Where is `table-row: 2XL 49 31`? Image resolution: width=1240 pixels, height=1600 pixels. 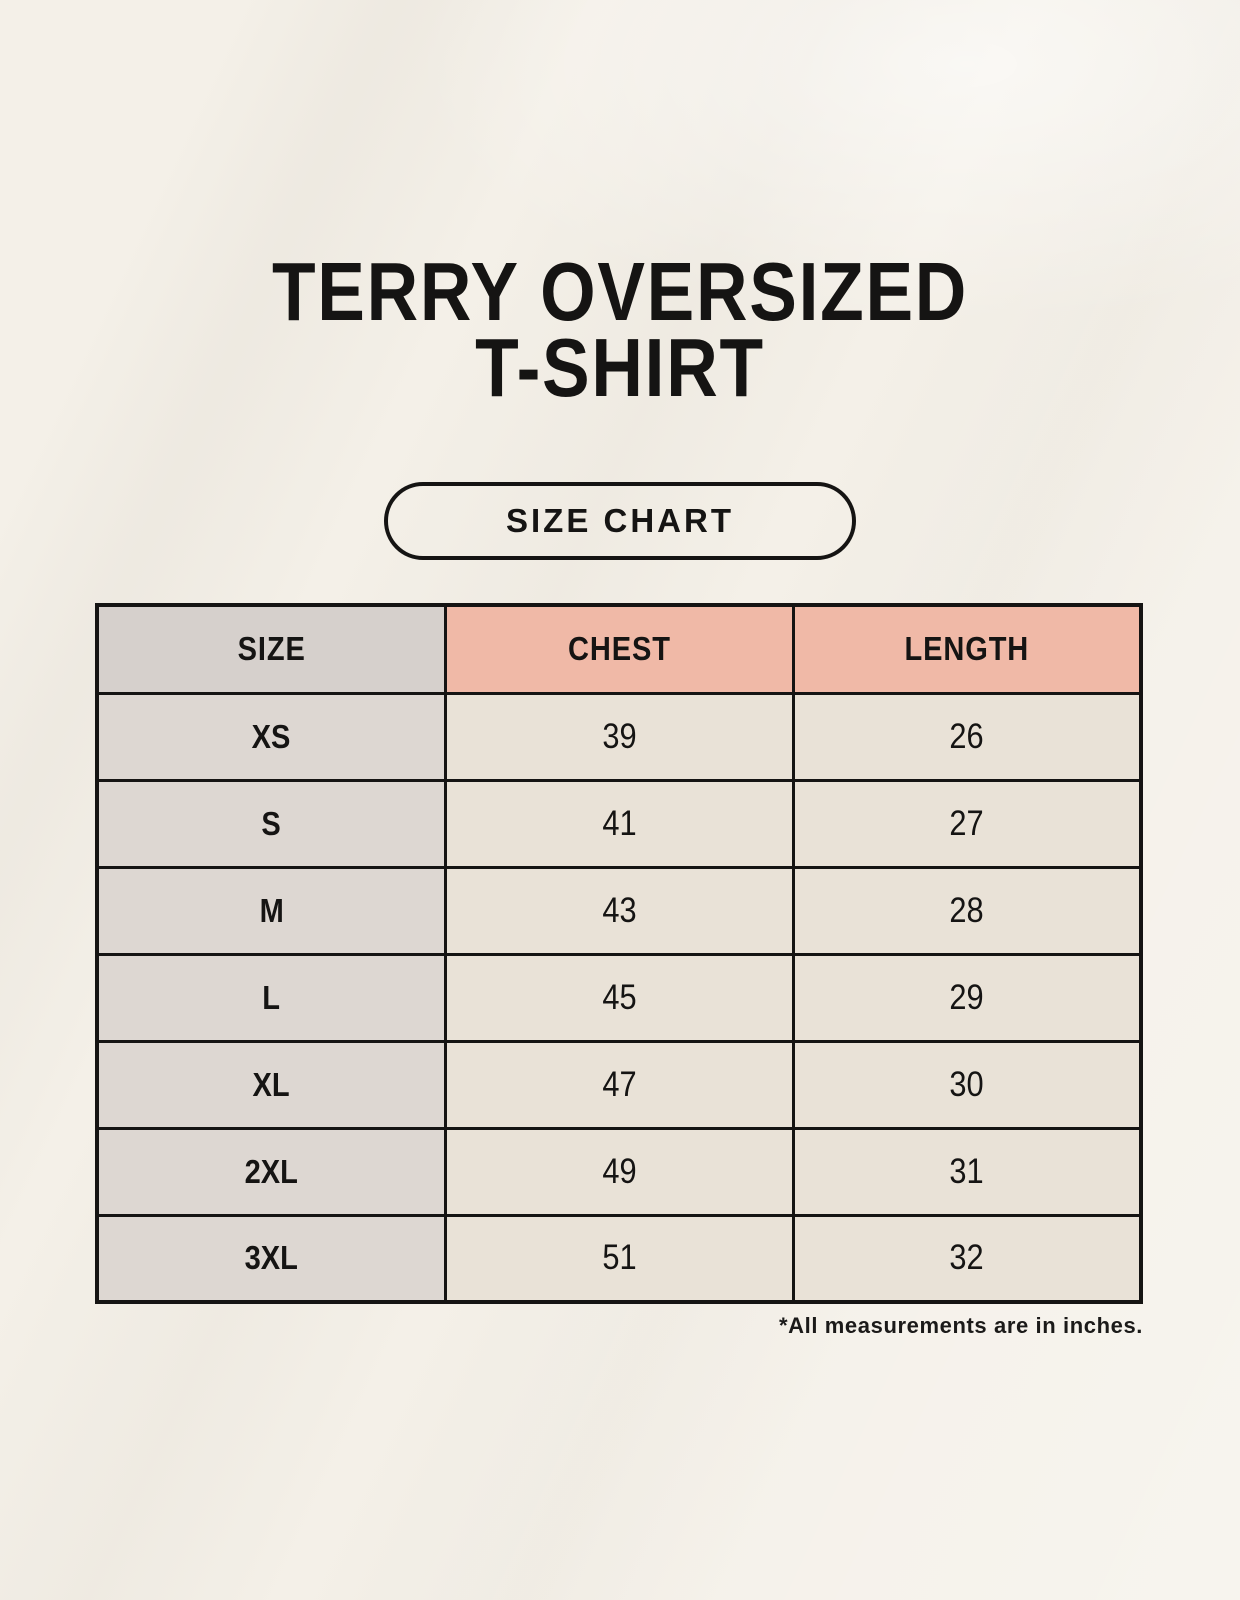
table-row: 2XL 49 31 is located at coordinates (619, 1171).